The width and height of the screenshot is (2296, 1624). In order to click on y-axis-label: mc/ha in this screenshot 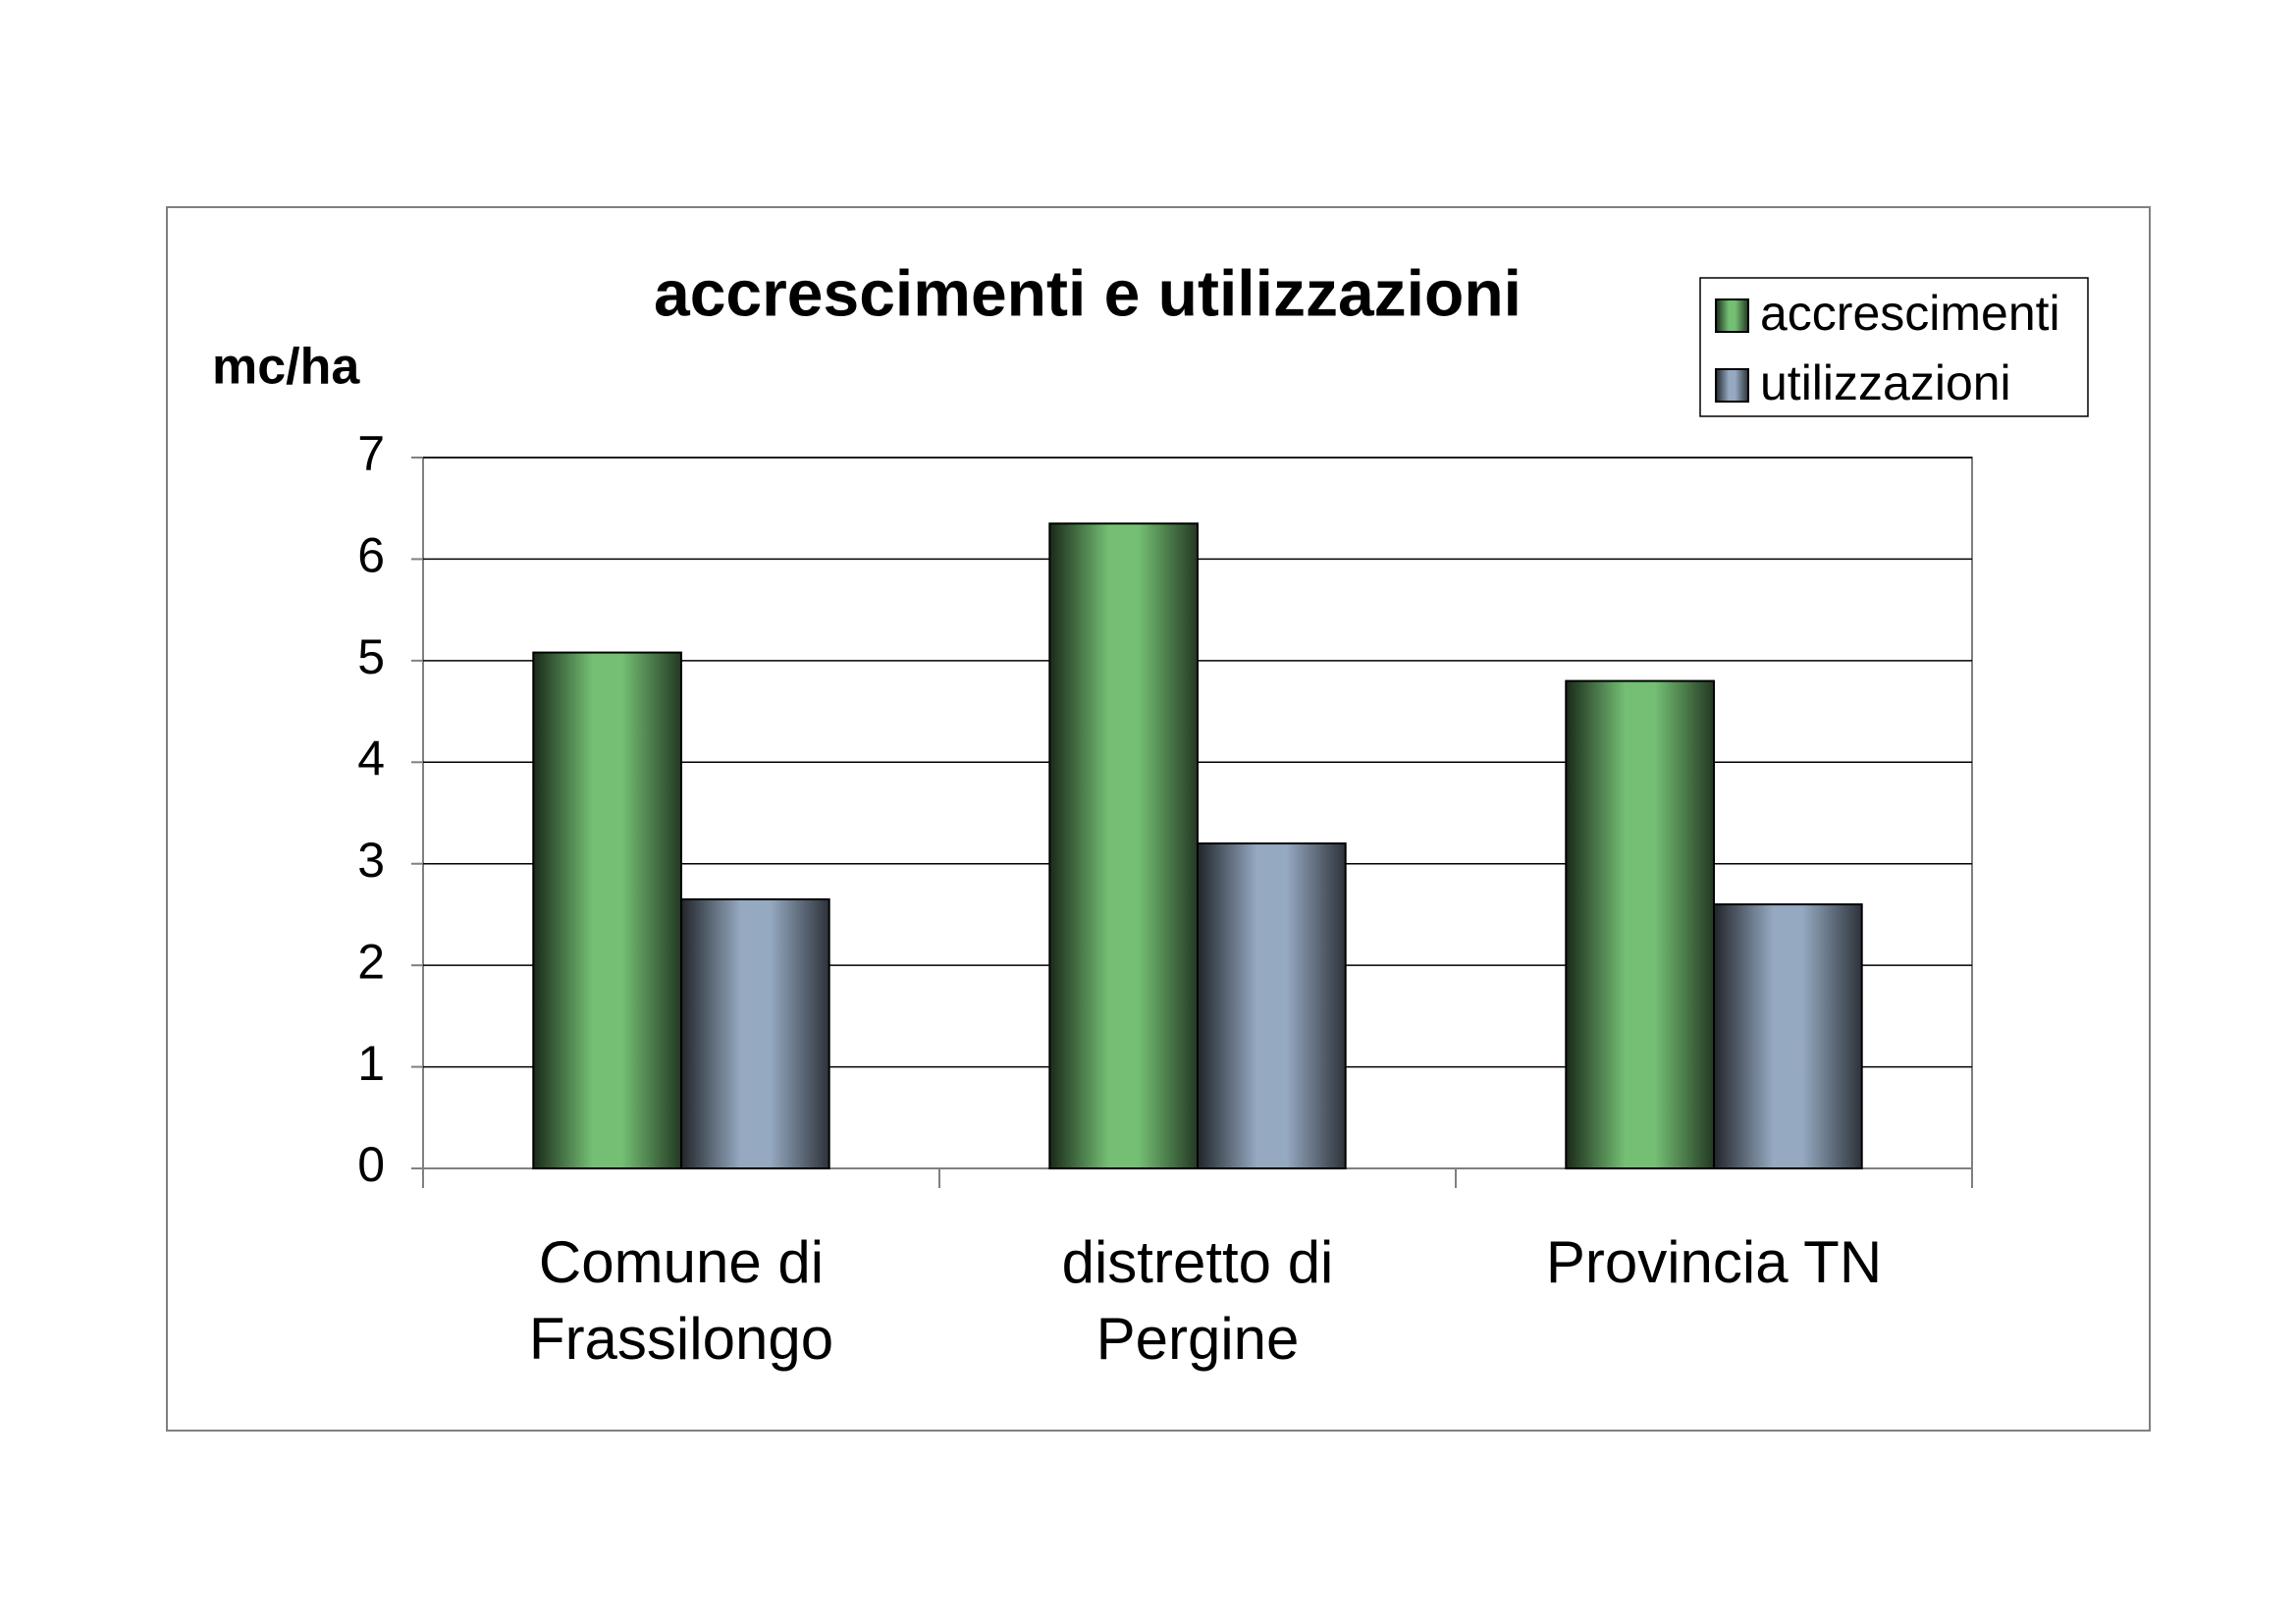, I will do `click(286, 367)`.